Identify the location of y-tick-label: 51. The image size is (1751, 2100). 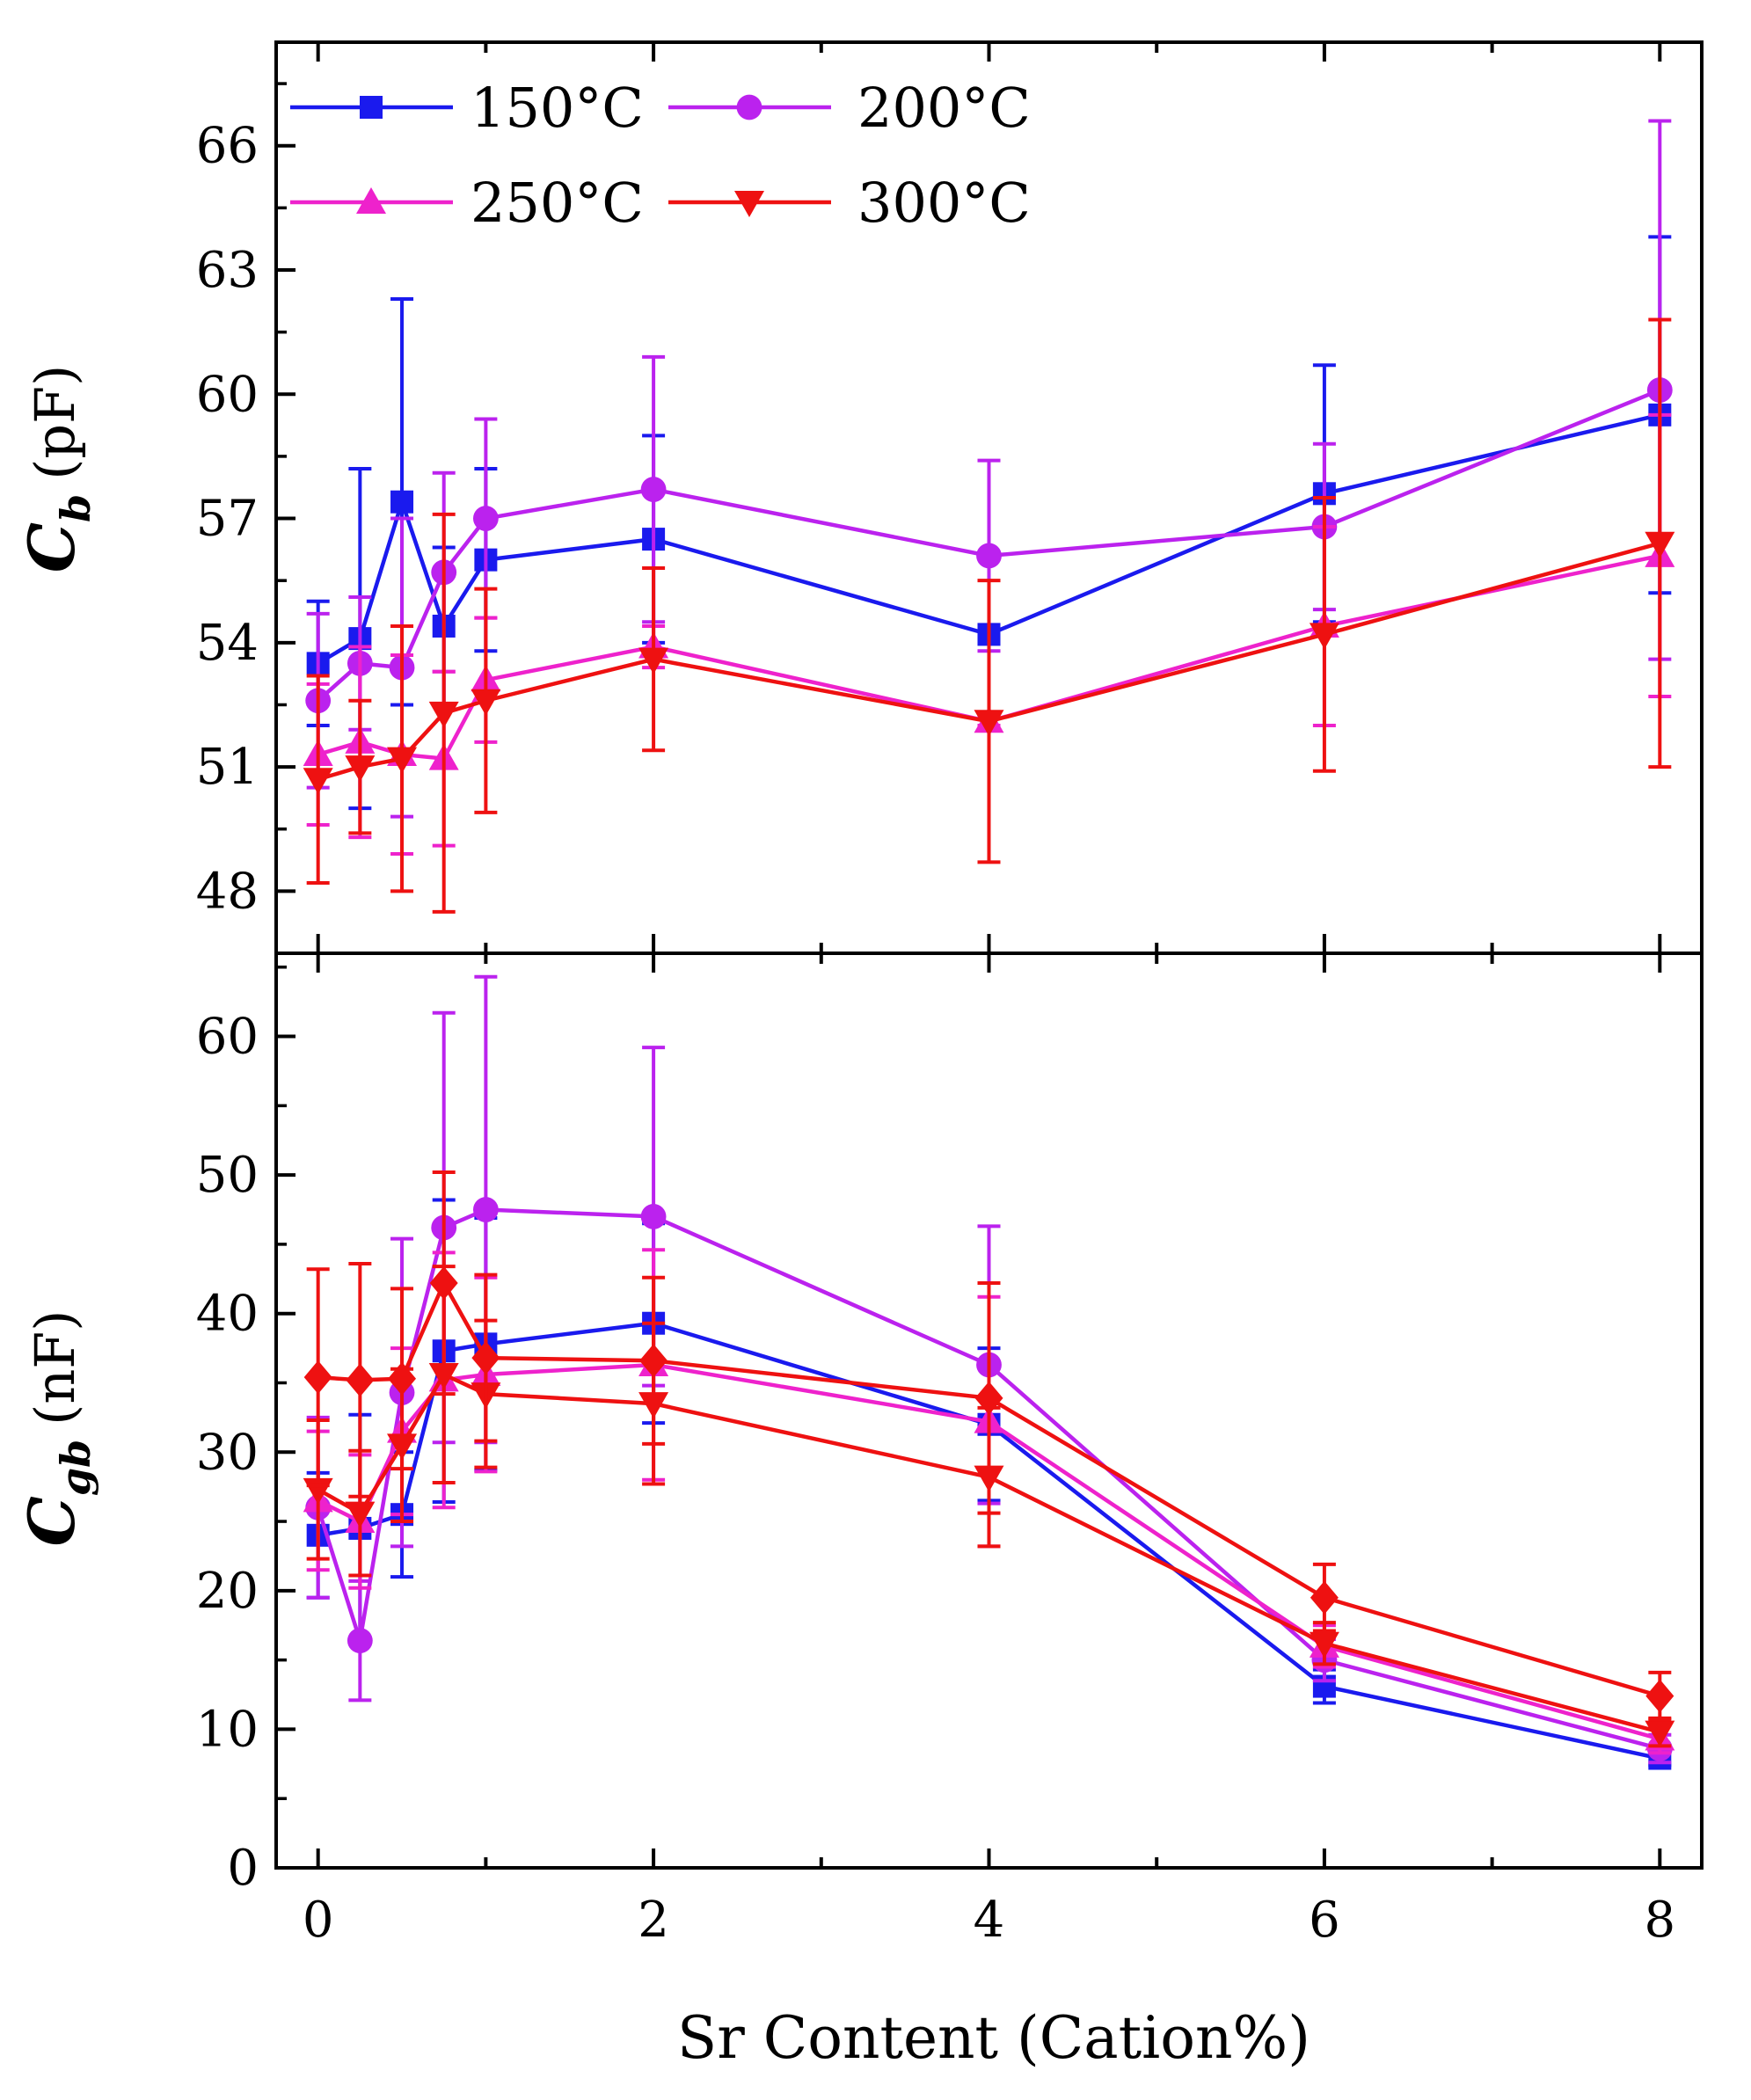
(227, 768).